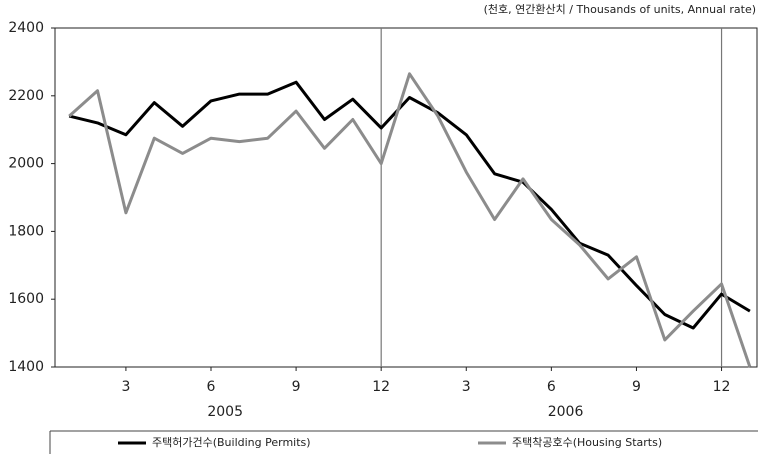 The height and width of the screenshot is (458, 758). Describe the element at coordinates (231, 442) in the screenshot. I see `legend-label: 주택허가건수(Building Permits)` at that location.